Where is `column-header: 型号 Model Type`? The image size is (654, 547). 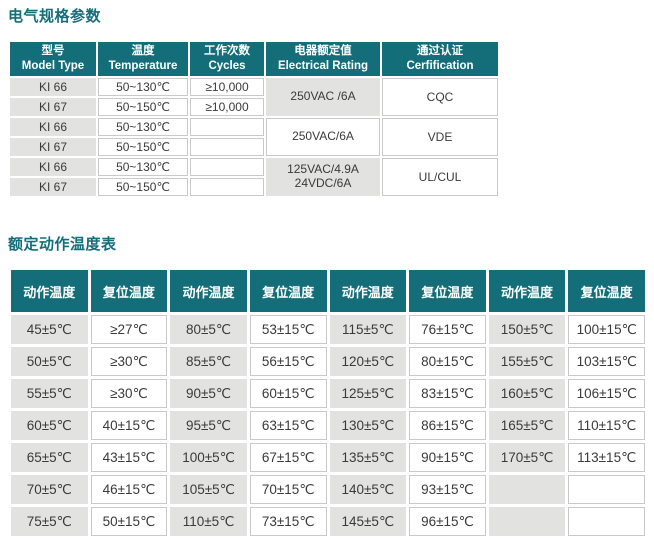 column-header: 型号 Model Type is located at coordinates (53, 59).